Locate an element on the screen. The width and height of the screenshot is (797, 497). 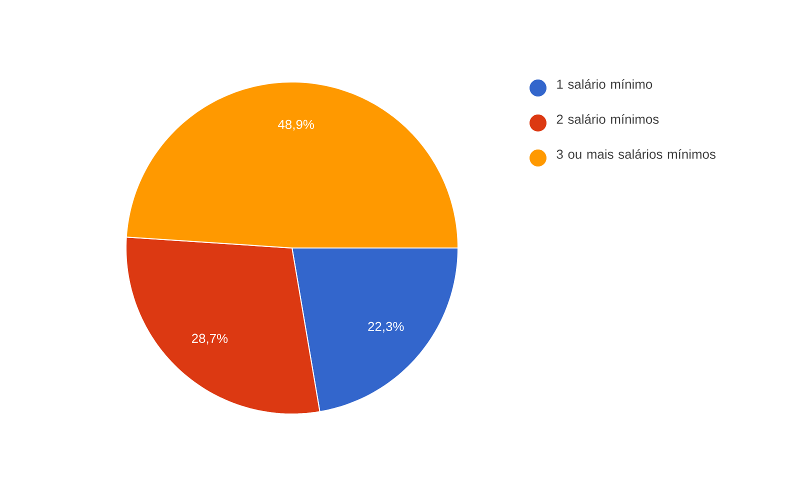
data-label: 22,3% is located at coordinates (386, 327).